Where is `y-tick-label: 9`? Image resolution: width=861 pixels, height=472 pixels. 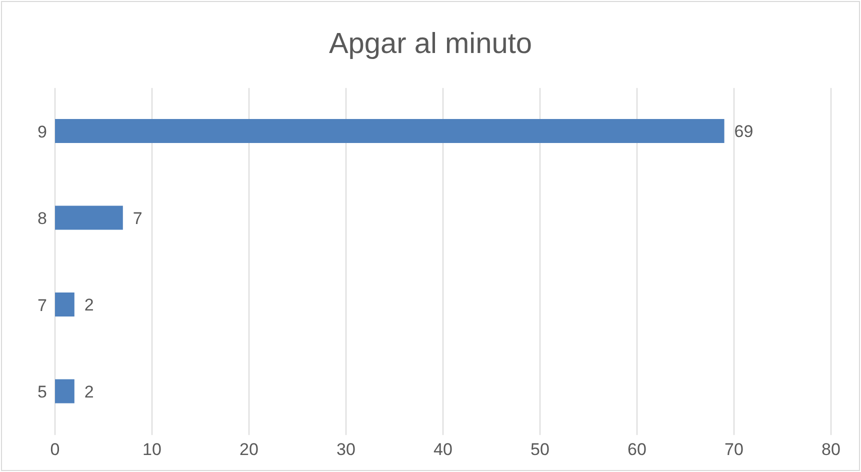 y-tick-label: 9 is located at coordinates (42, 132).